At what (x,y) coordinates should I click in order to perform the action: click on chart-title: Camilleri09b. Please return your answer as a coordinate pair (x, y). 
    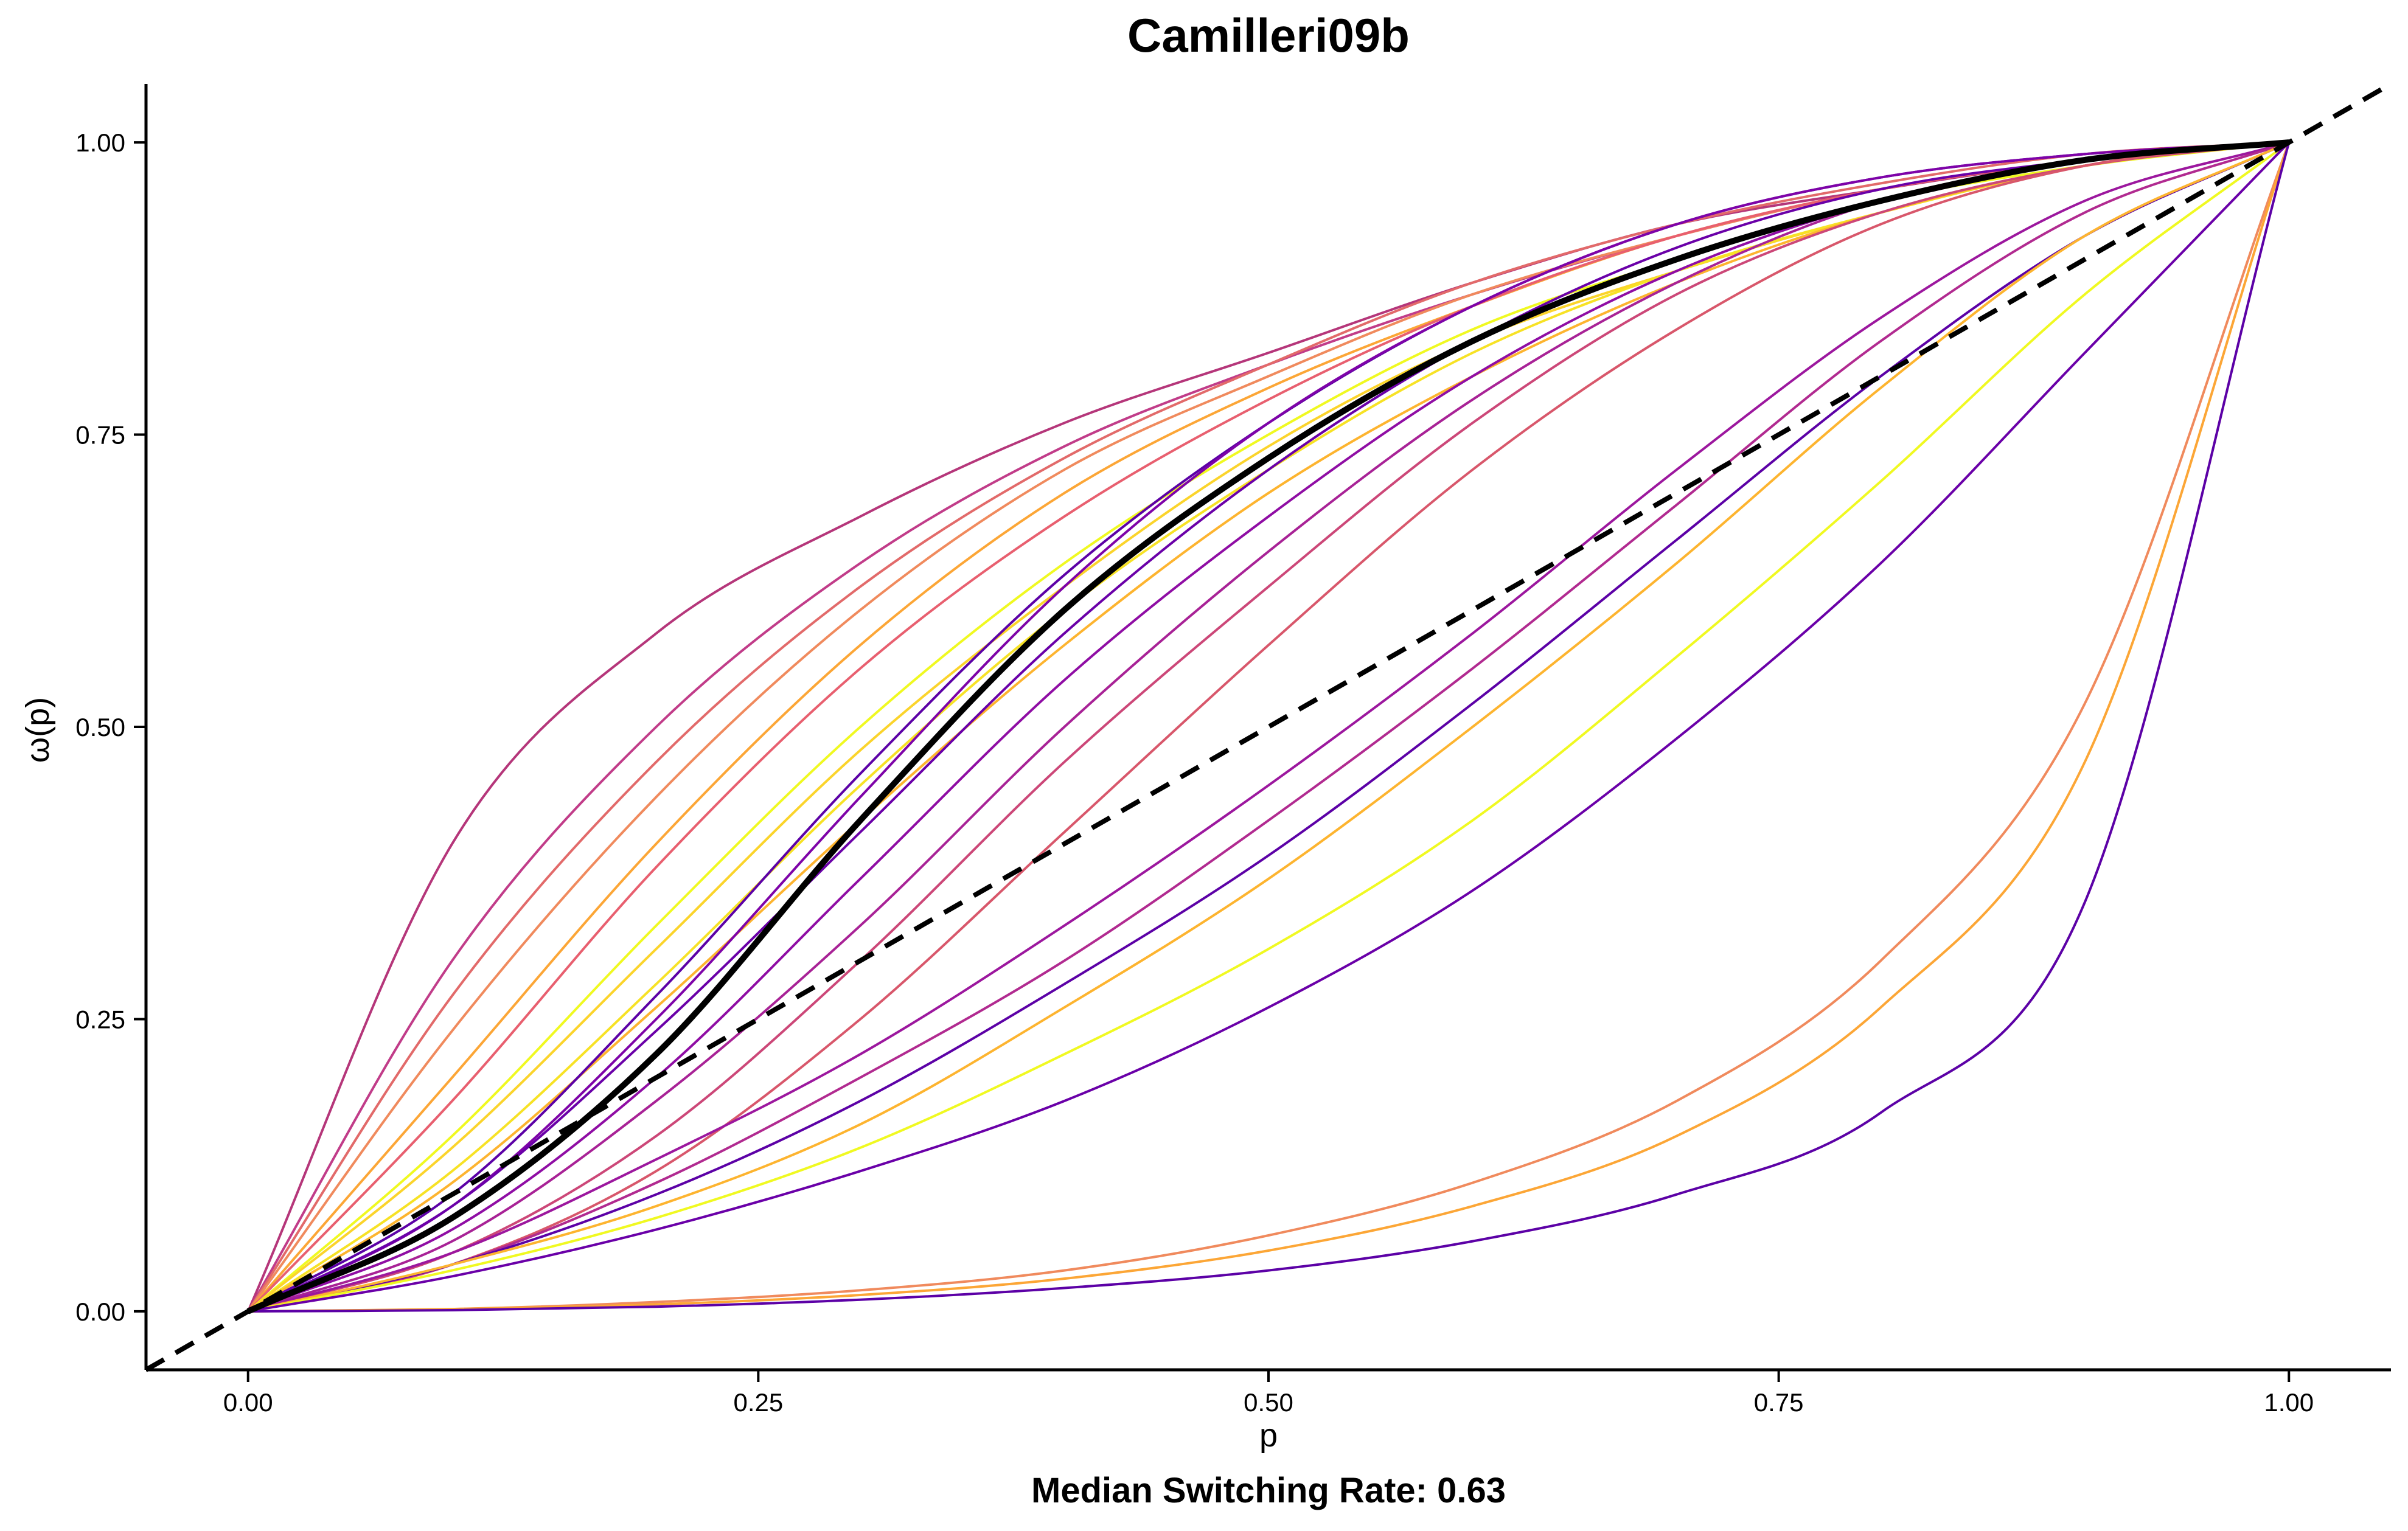
    Looking at the image, I should click on (1268, 35).